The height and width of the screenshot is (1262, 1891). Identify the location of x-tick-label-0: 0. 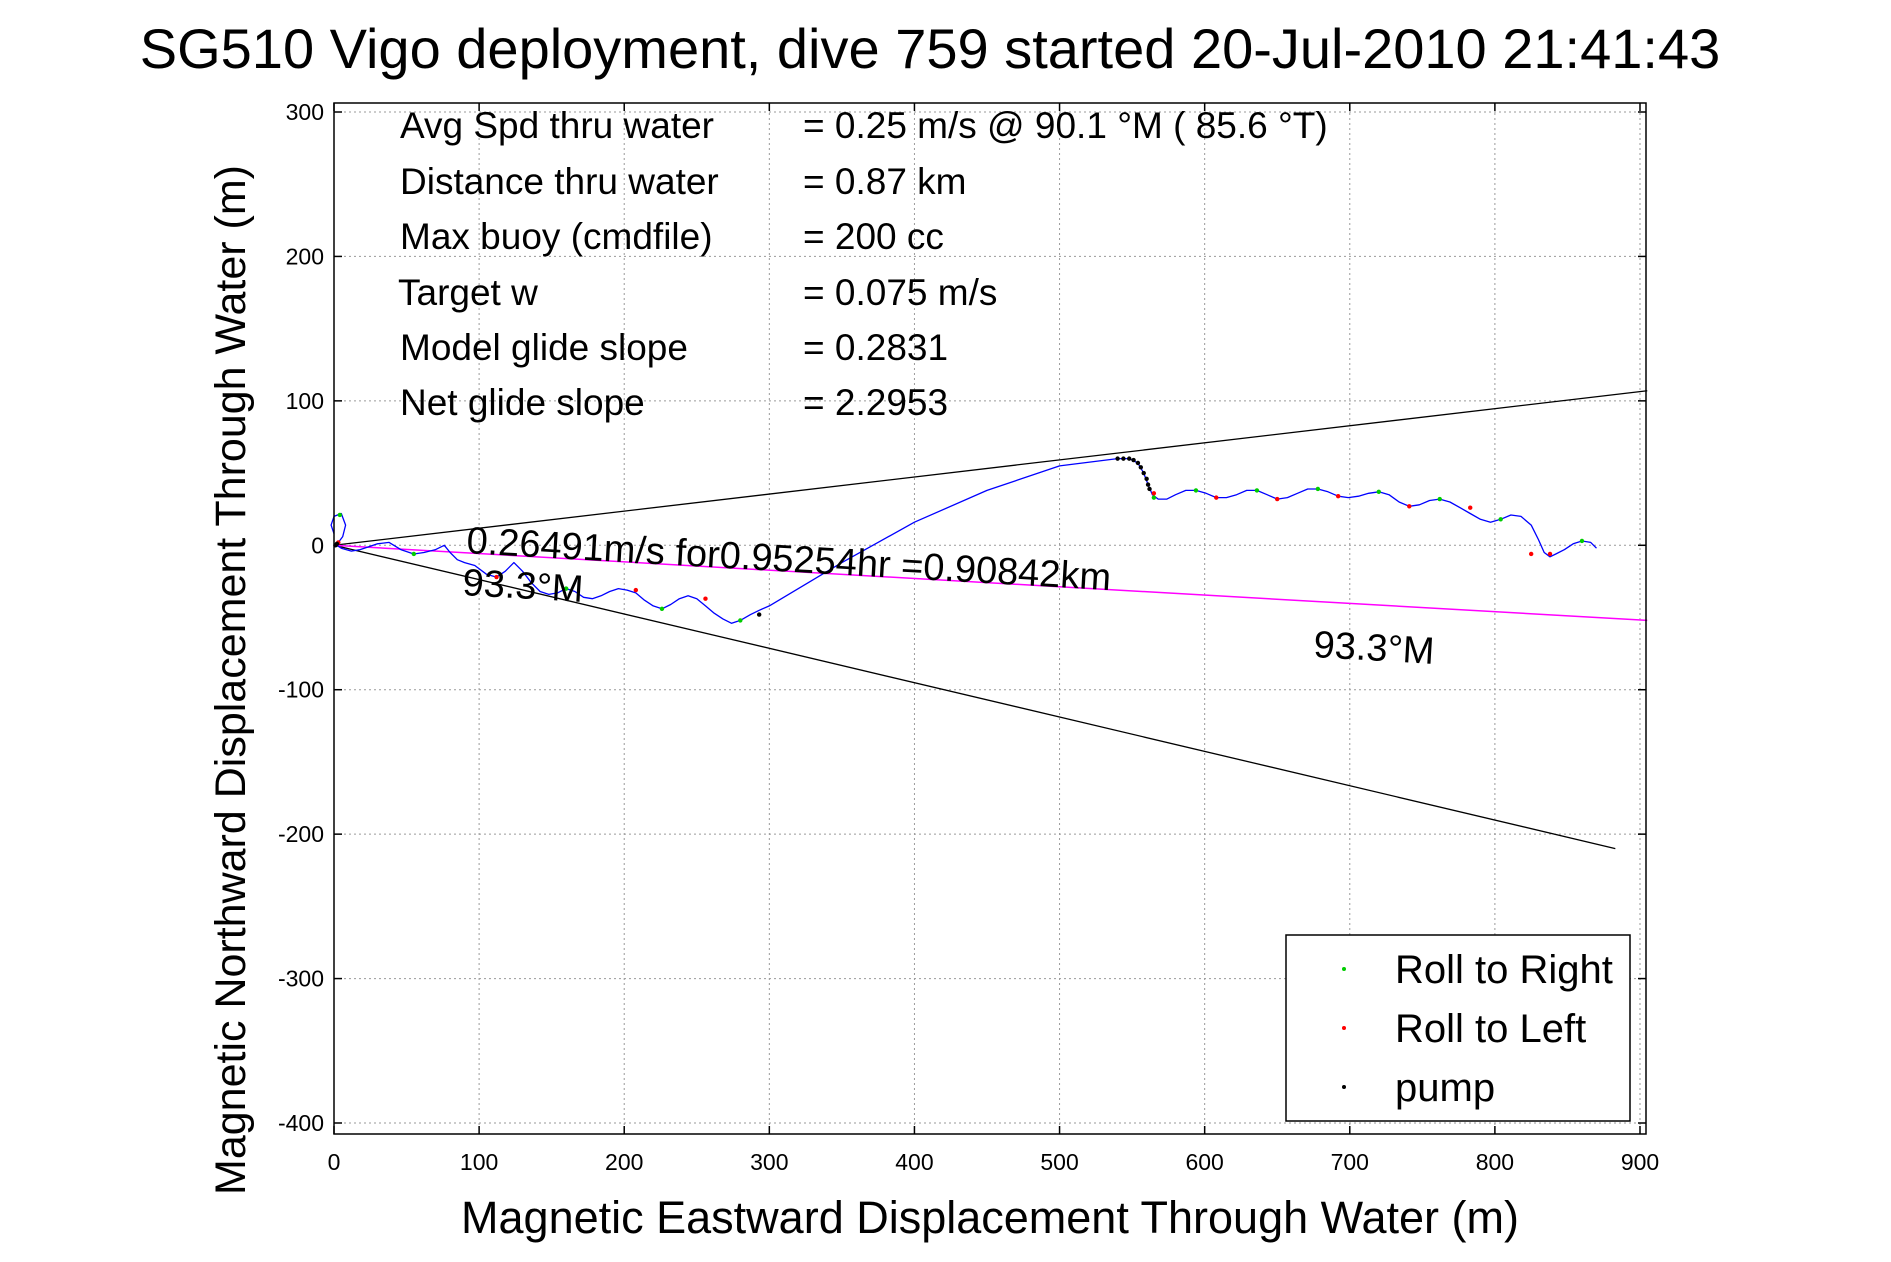
(334, 1162).